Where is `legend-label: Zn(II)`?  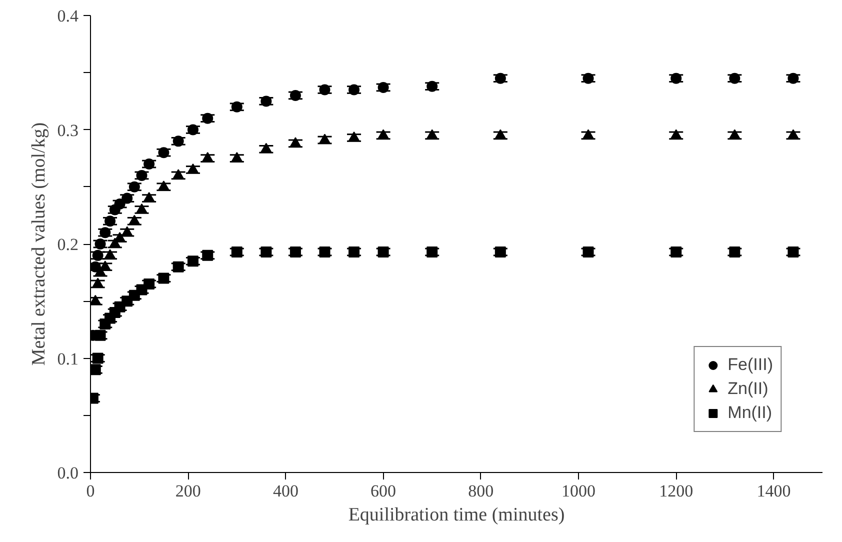 legend-label: Zn(II) is located at coordinates (748, 389).